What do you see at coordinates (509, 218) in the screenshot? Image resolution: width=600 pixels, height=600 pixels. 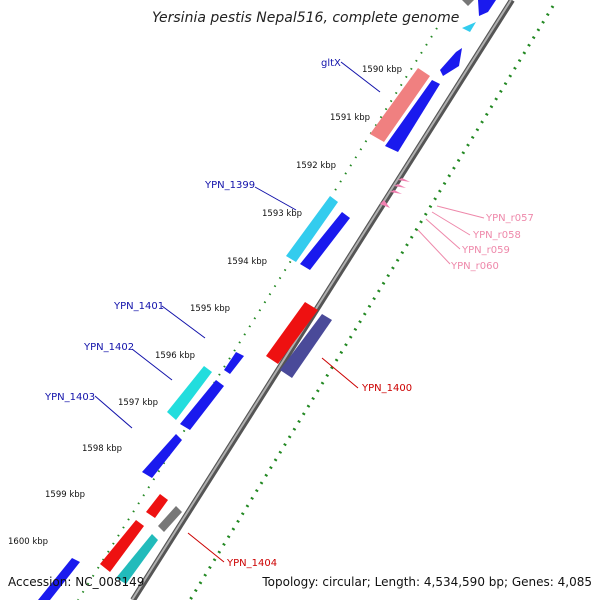 I see `gene-label-YPN_r057: YPN_r057` at bounding box center [509, 218].